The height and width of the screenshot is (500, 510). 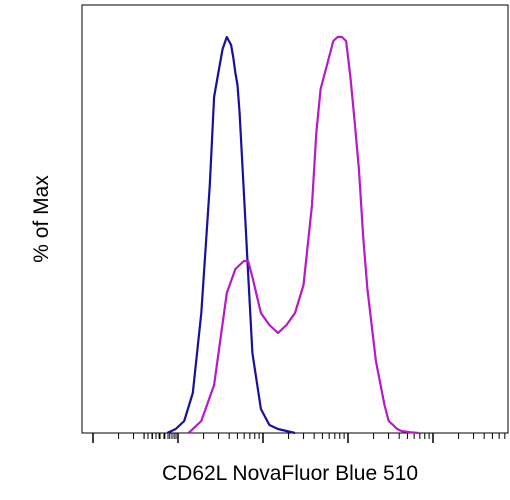 I want to click on x-axis-ticks, so click(x=299, y=438).